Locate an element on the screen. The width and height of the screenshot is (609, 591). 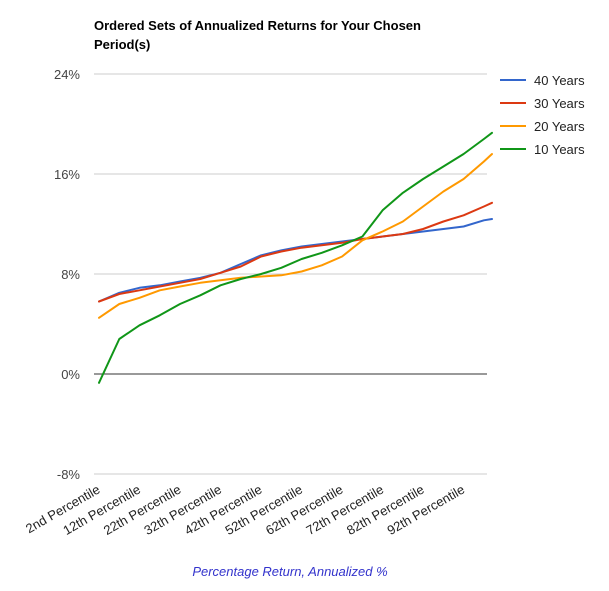
y-tick-label: 0% is located at coordinates (70, 374).